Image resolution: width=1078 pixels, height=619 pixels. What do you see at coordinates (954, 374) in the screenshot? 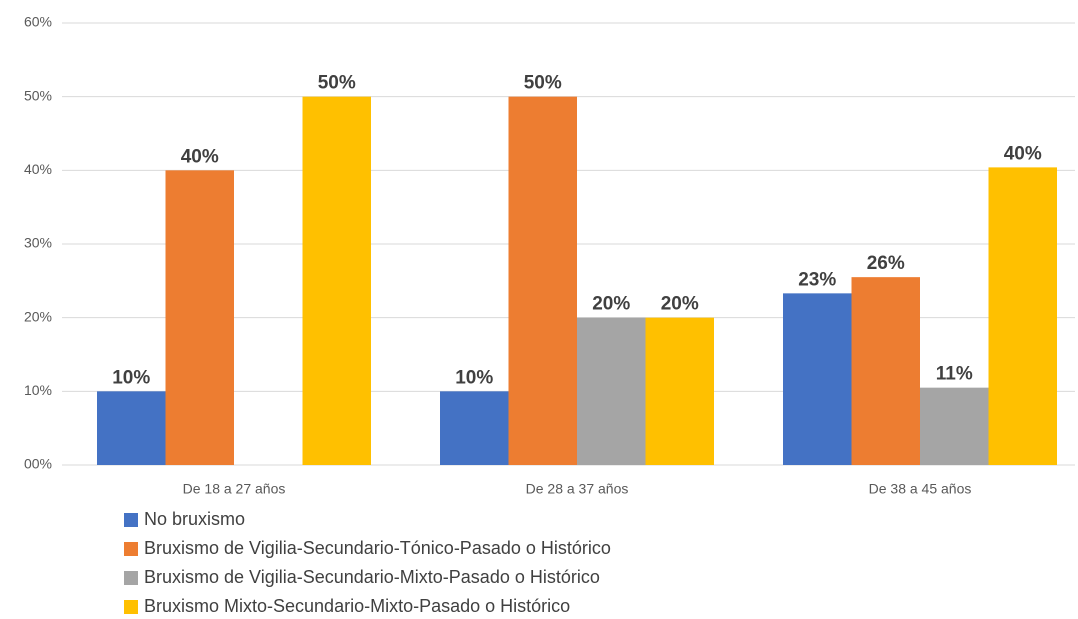
I see `data-label: 11%` at bounding box center [954, 374].